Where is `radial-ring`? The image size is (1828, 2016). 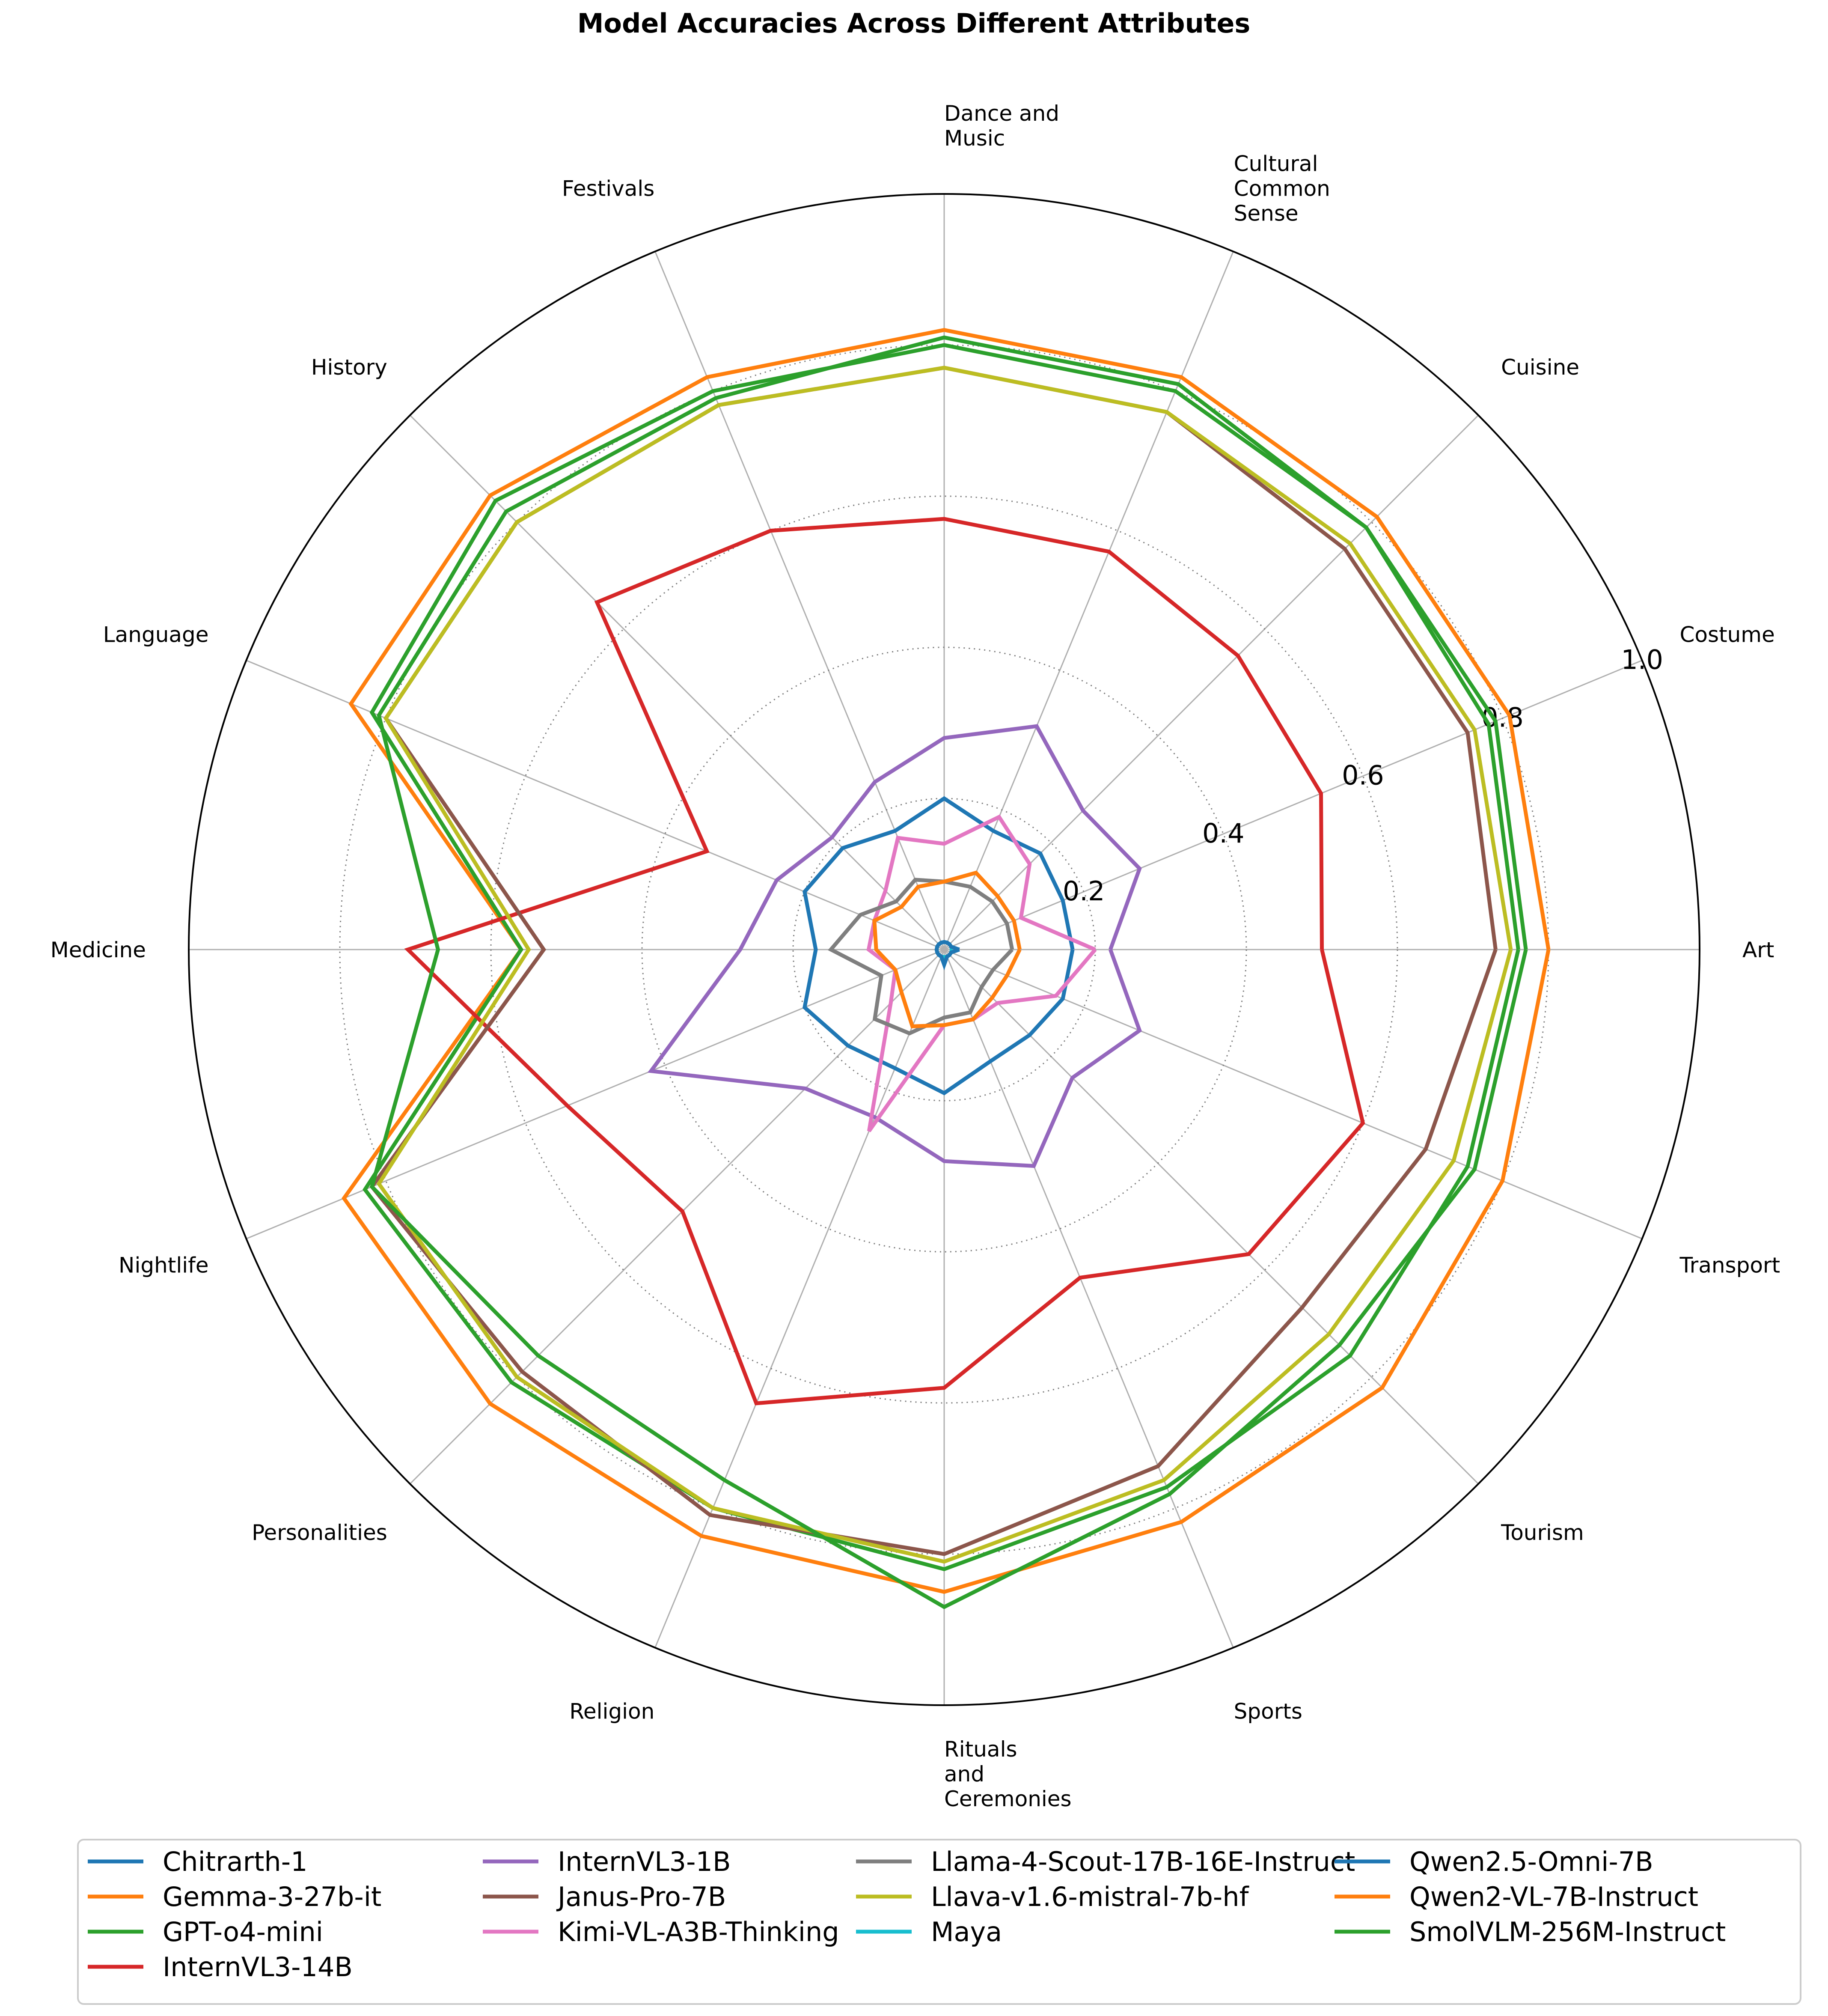
radial-ring is located at coordinates (944, 949).